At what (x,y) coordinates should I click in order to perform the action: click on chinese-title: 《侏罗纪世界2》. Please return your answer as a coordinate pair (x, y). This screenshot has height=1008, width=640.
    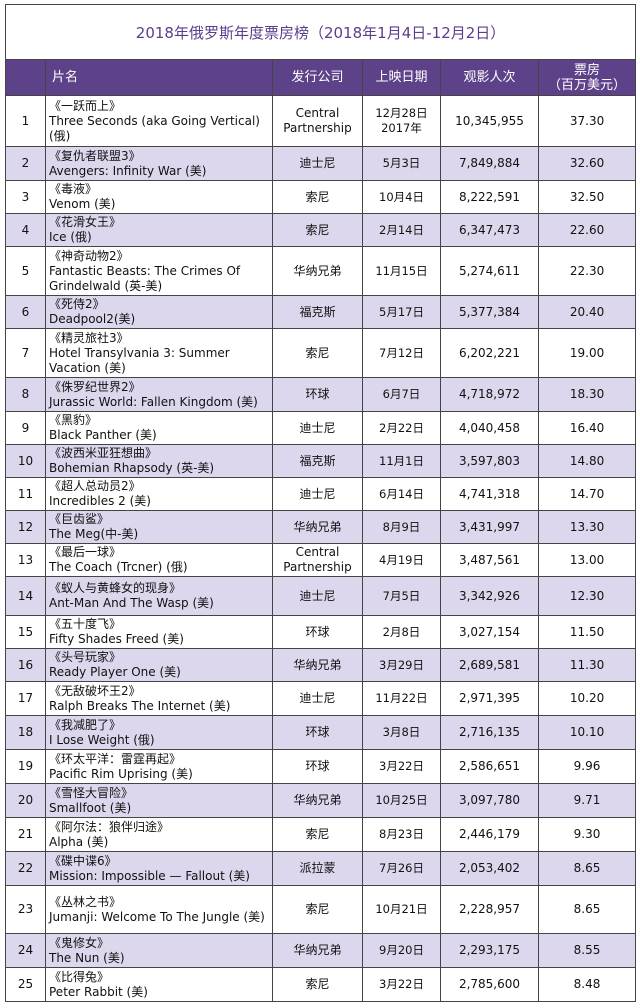
    Looking at the image, I should click on (95, 386).